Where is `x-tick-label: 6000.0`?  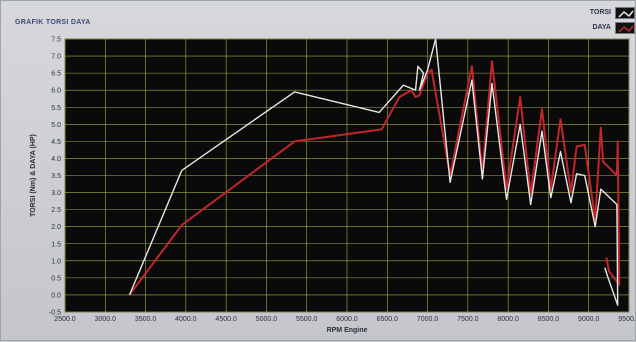
x-tick-label: 6000.0 is located at coordinates (347, 319).